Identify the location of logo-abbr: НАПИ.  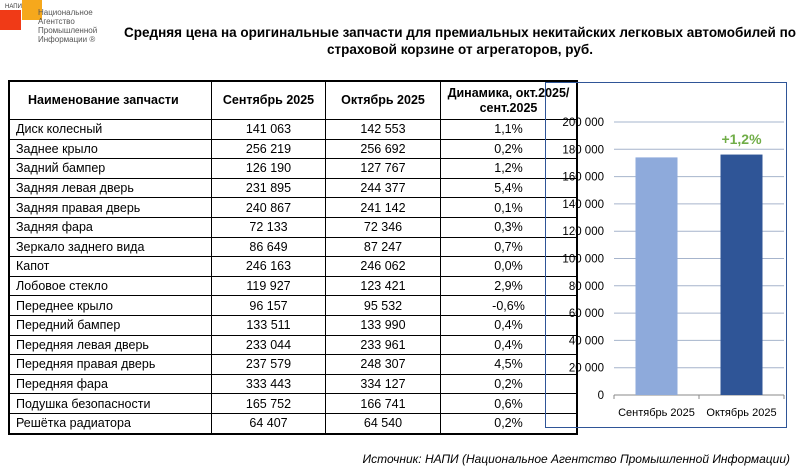
(13, 7).